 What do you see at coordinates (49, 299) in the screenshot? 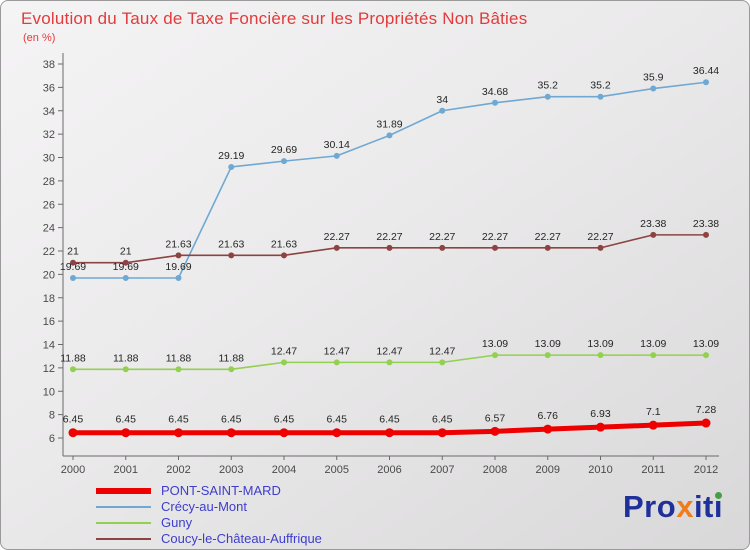
I see `svg-text: 18` at bounding box center [49, 299].